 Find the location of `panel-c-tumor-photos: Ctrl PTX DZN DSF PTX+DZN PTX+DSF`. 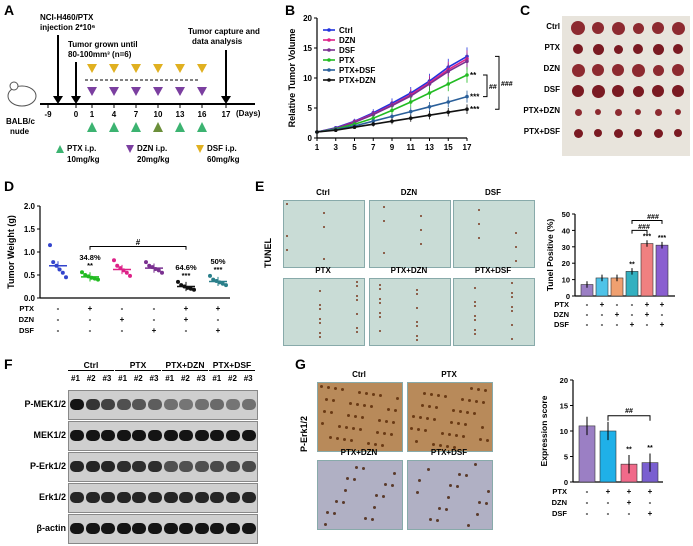

panel-c-tumor-photos: Ctrl PTX DZN DSF PTX+DZN PTX+DSF is located at coordinates (606, 86).